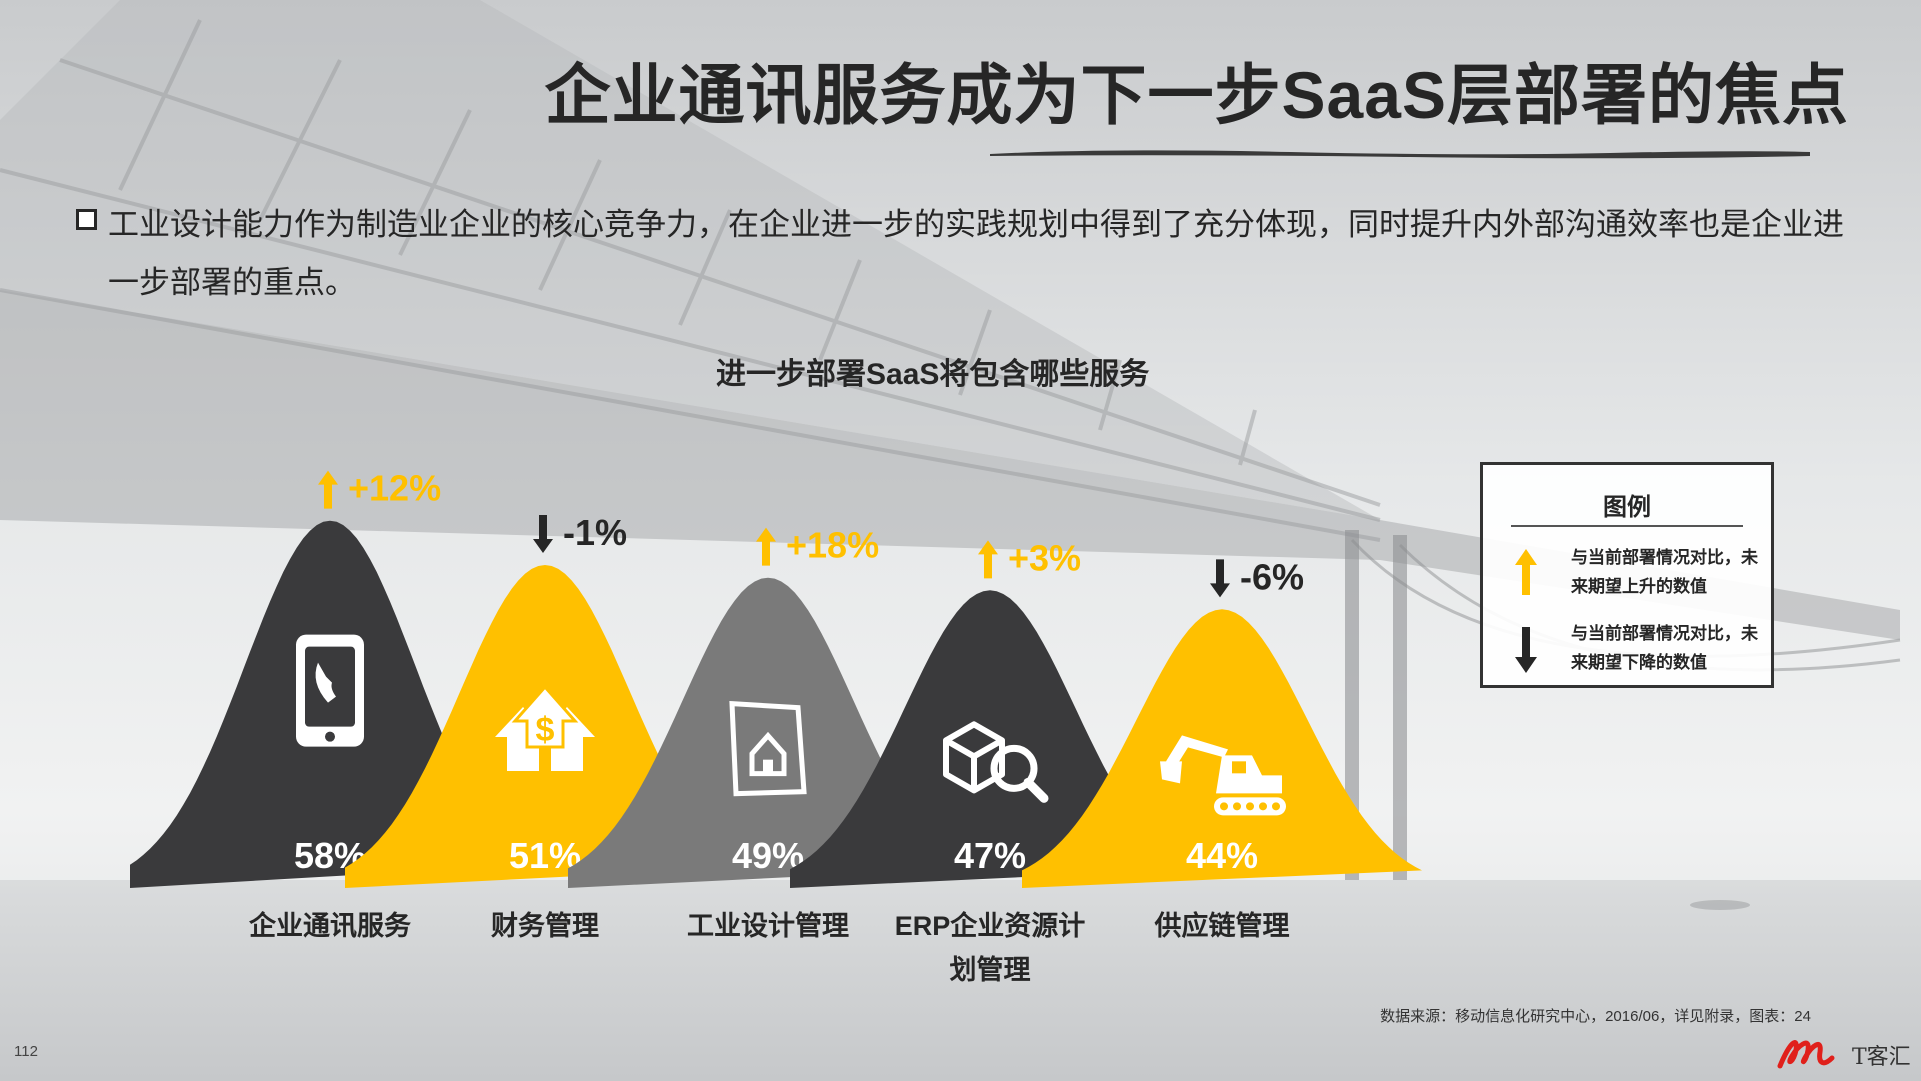 The image size is (1921, 1081). I want to click on magnifier-lens, so click(1014, 768).